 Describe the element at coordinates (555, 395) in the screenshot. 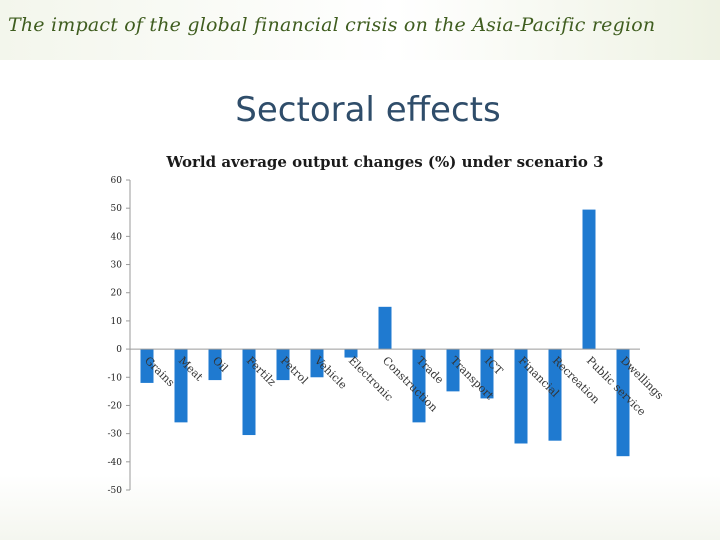

I see `bar-recreation` at that location.